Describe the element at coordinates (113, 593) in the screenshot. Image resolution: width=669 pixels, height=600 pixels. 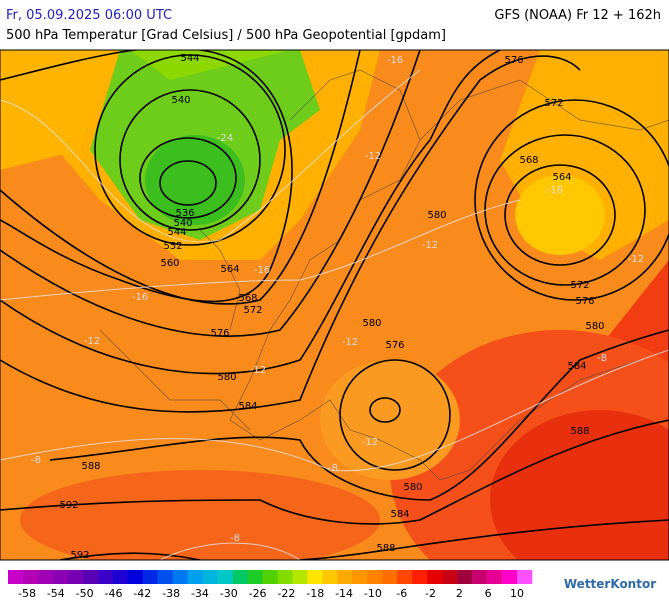
I see `colorbar-tick-label: -46` at that location.